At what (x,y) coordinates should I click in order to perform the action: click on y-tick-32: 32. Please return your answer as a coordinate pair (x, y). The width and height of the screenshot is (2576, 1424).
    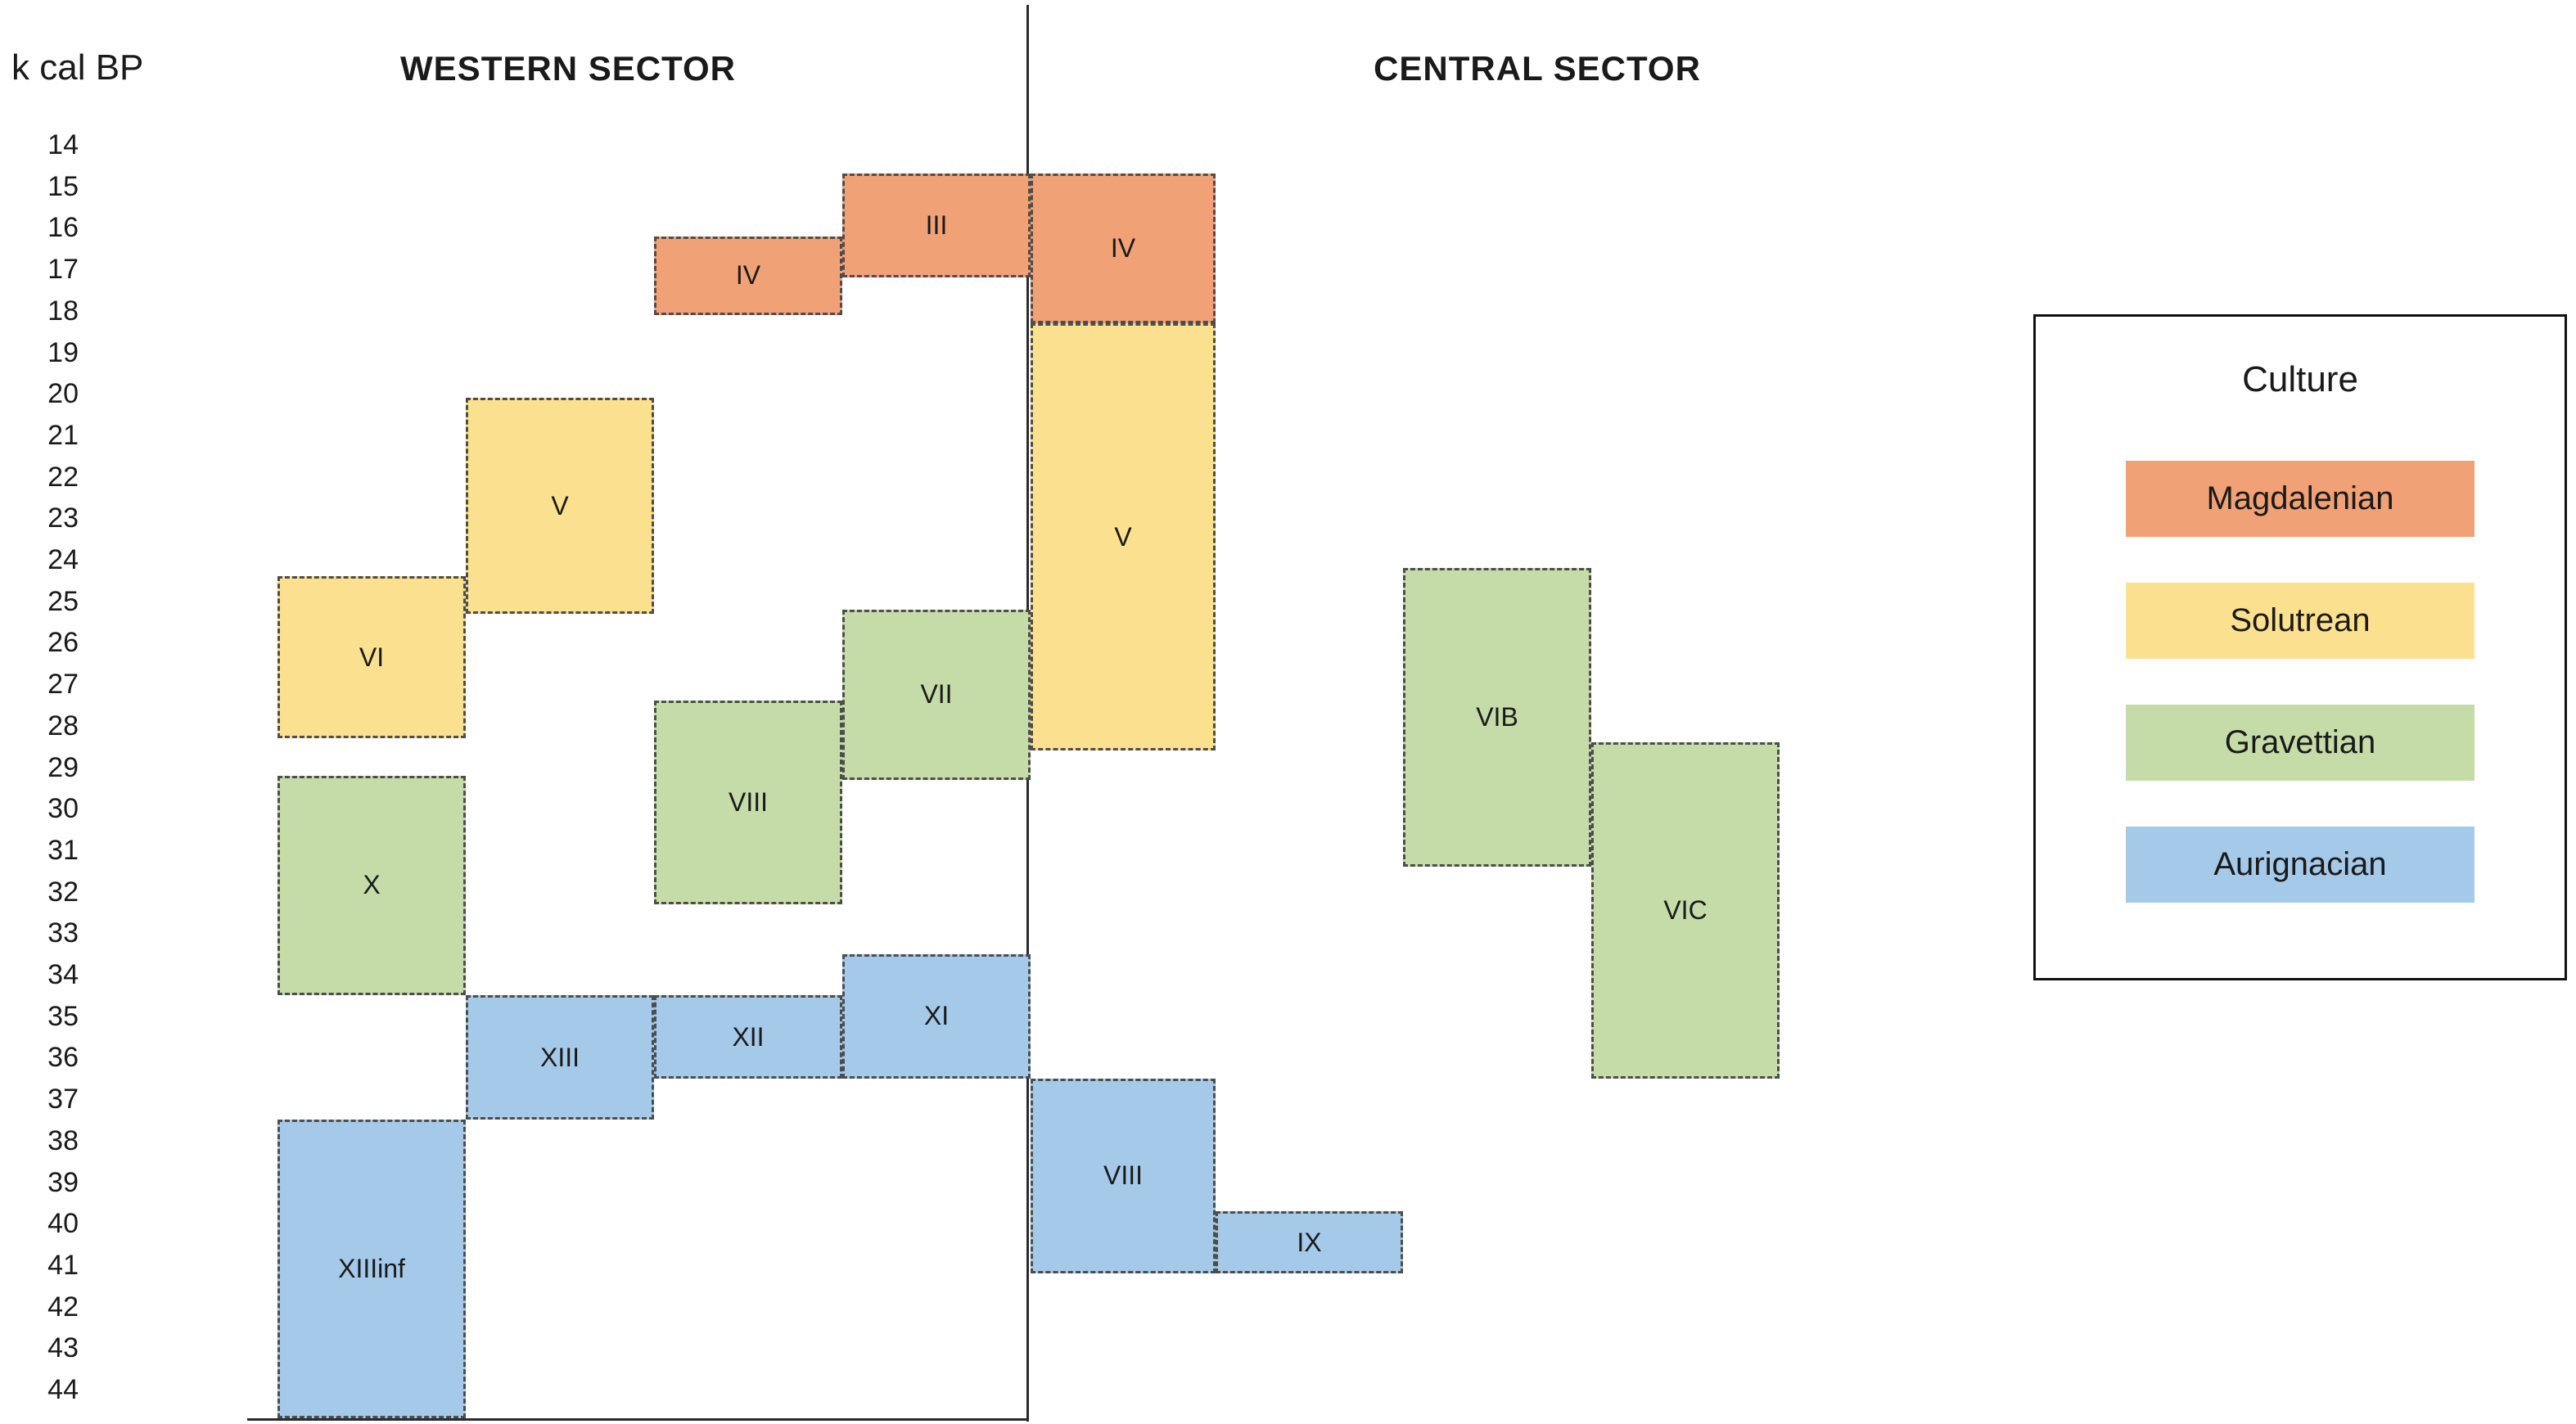
    Looking at the image, I should click on (63, 892).